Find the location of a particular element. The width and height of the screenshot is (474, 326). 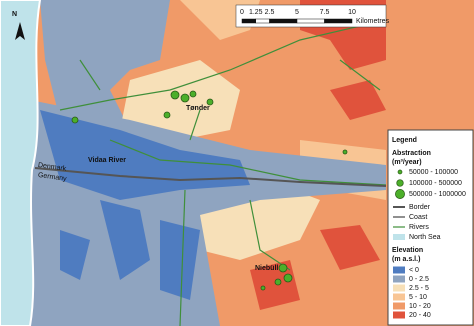

north: N is located at coordinates (14, 14).